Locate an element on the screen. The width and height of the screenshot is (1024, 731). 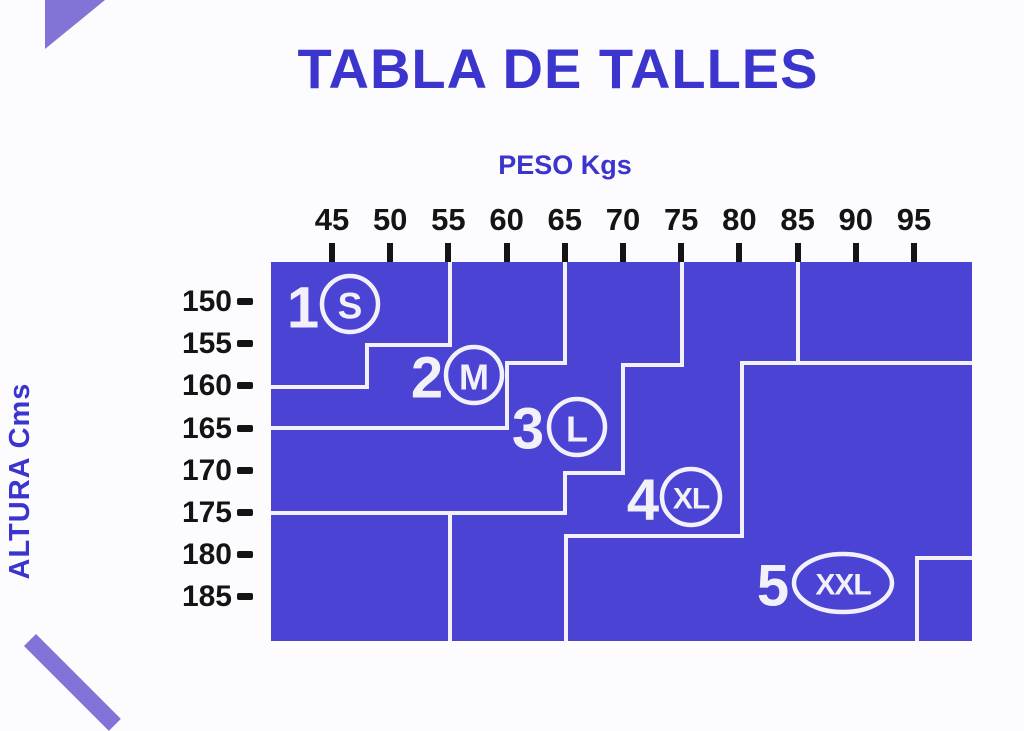
x-tick-label: 60 is located at coordinates (506, 219).